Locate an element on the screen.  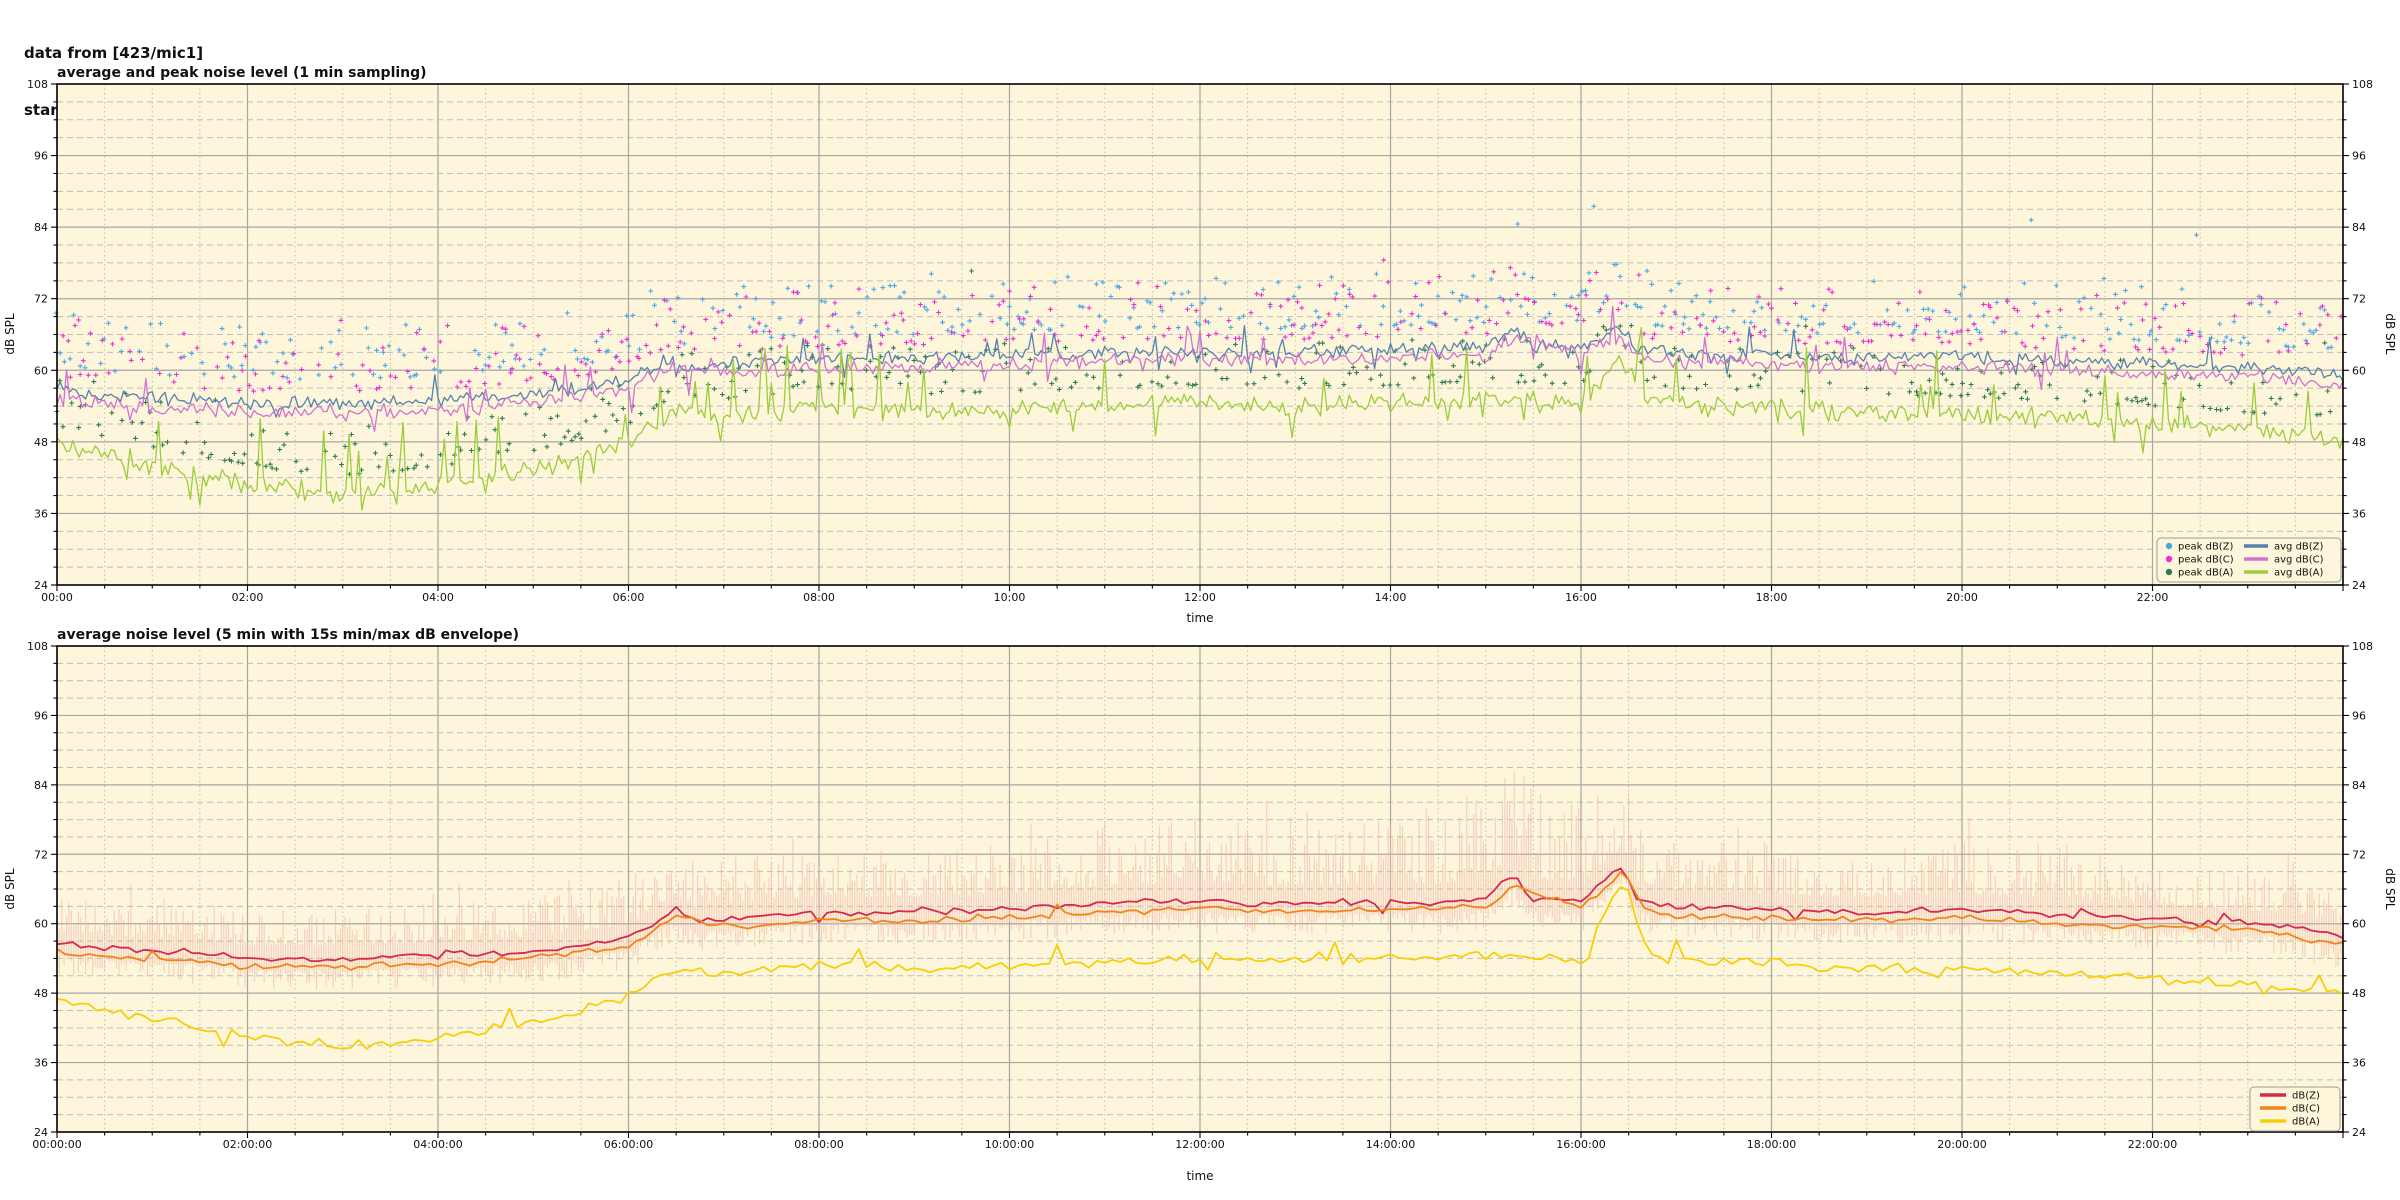
legend-label: dB(C) is located at coordinates (2306, 1109).